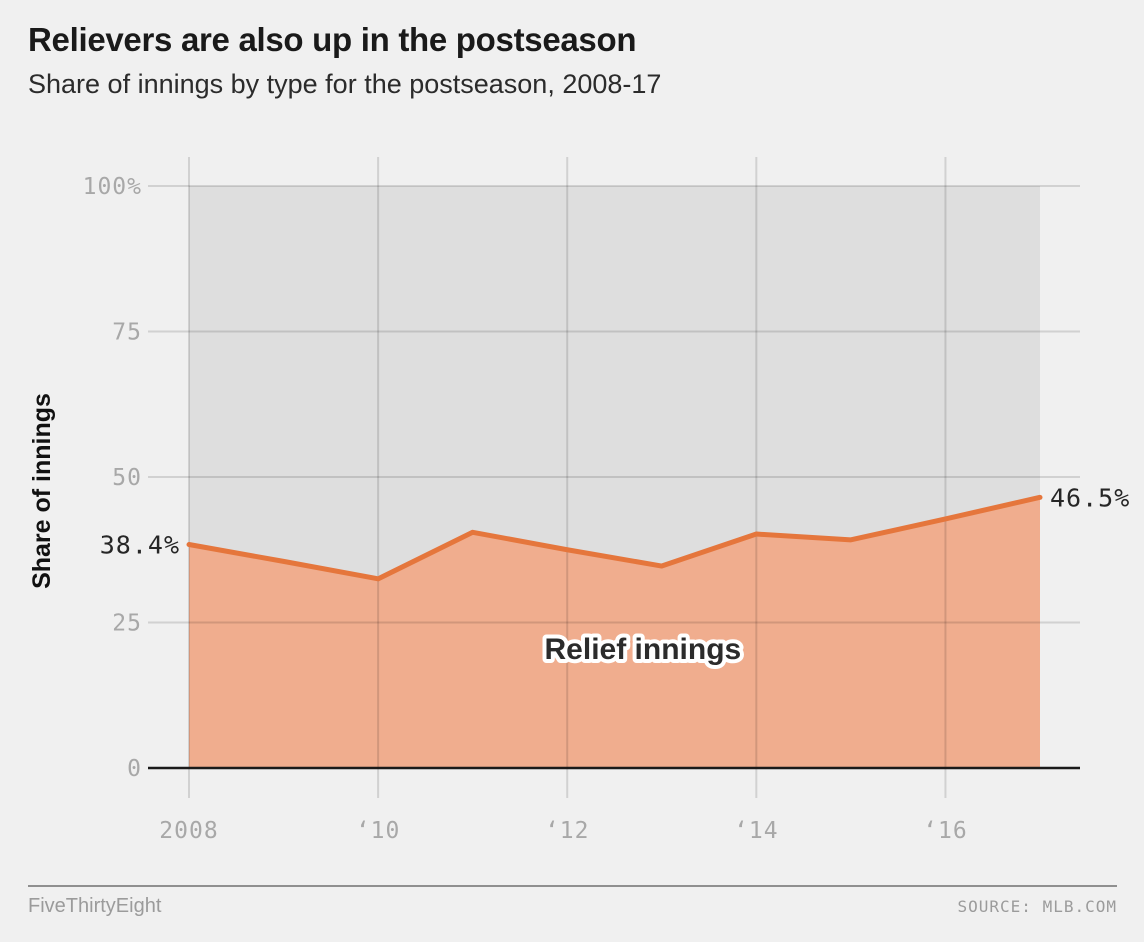 The image size is (1144, 942). I want to click on y-tick-label: 50, so click(127, 478).